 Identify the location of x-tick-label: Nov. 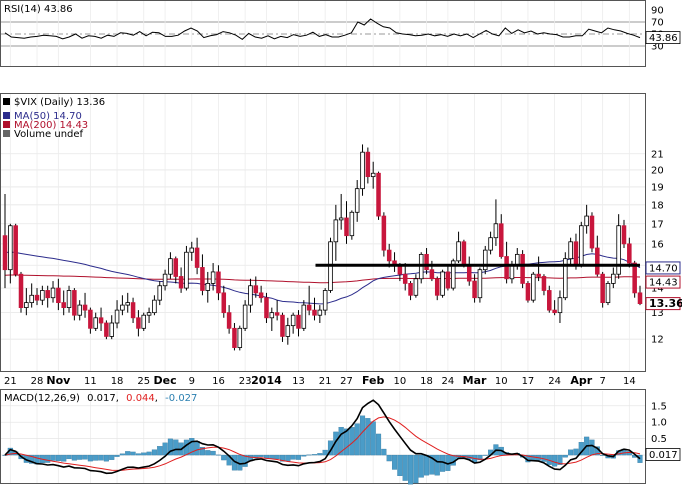
(58, 380).